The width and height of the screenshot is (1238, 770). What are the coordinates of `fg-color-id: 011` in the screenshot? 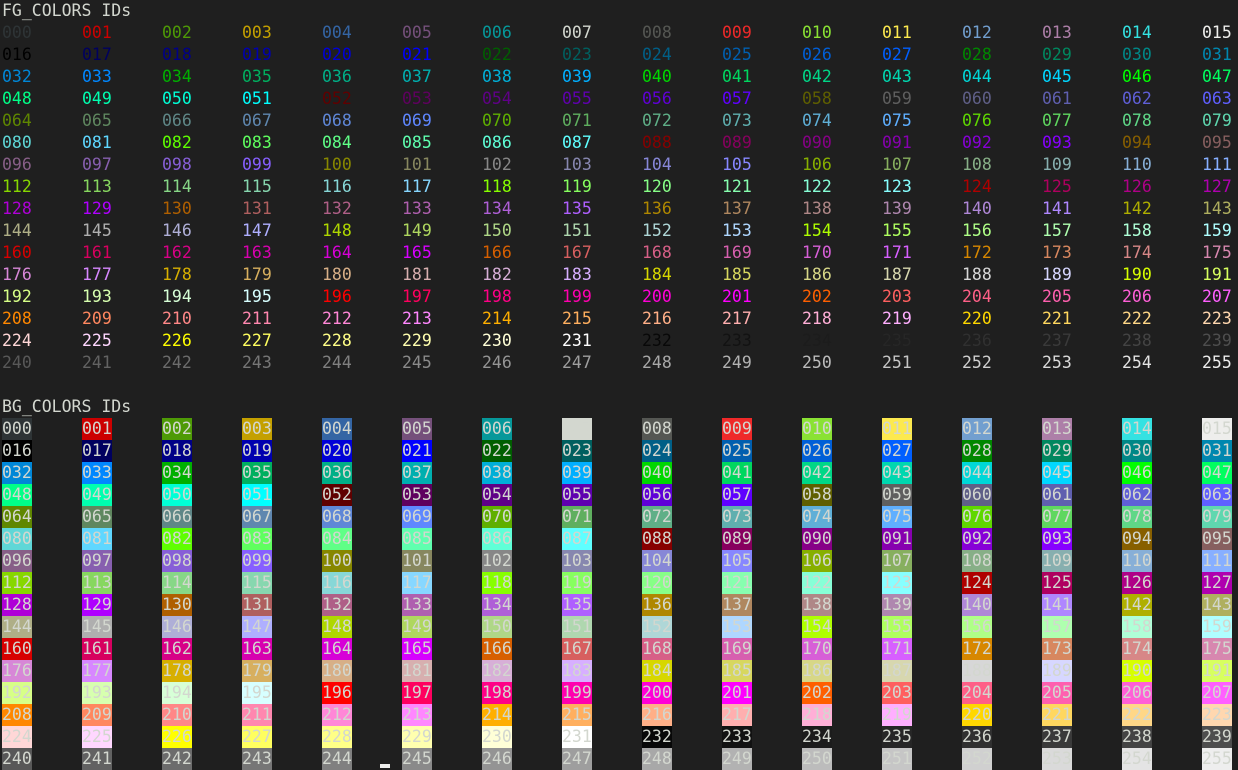 It's located at (897, 32).